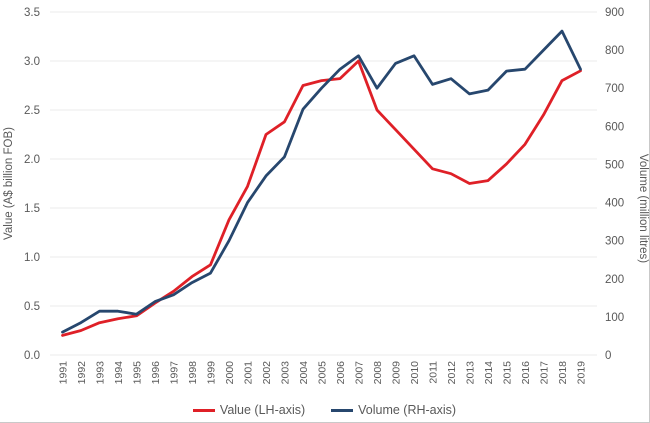 The height and width of the screenshot is (423, 650). Describe the element at coordinates (32, 62) in the screenshot. I see `left-axis-tick-label: 3.0` at that location.